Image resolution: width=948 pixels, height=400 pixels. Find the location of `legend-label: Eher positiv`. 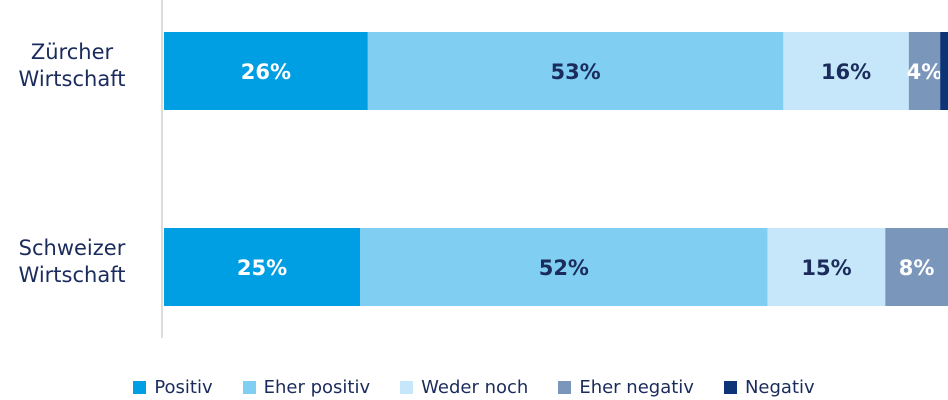

legend-label: Eher positiv is located at coordinates (317, 387).